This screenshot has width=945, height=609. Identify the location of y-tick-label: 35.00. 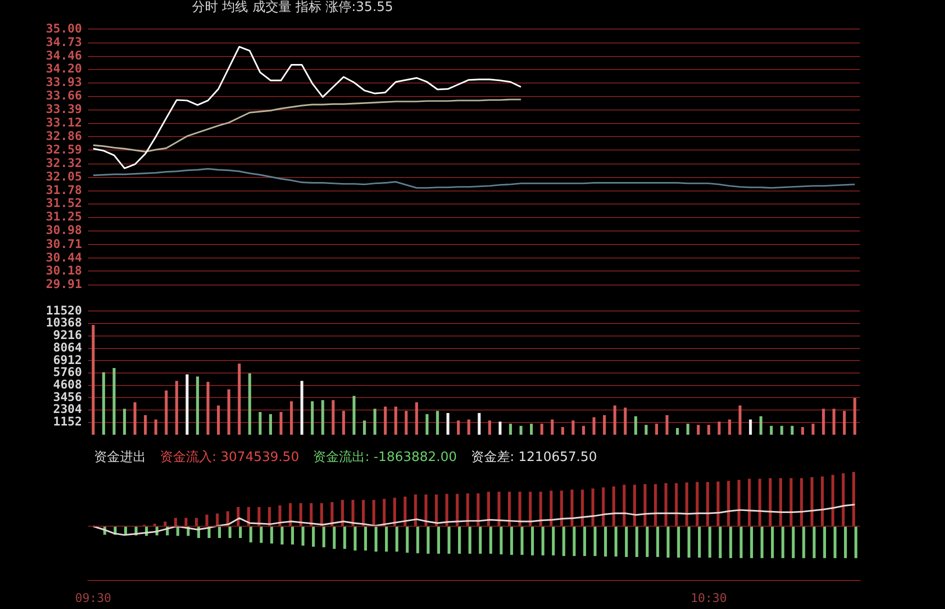
(64, 28).